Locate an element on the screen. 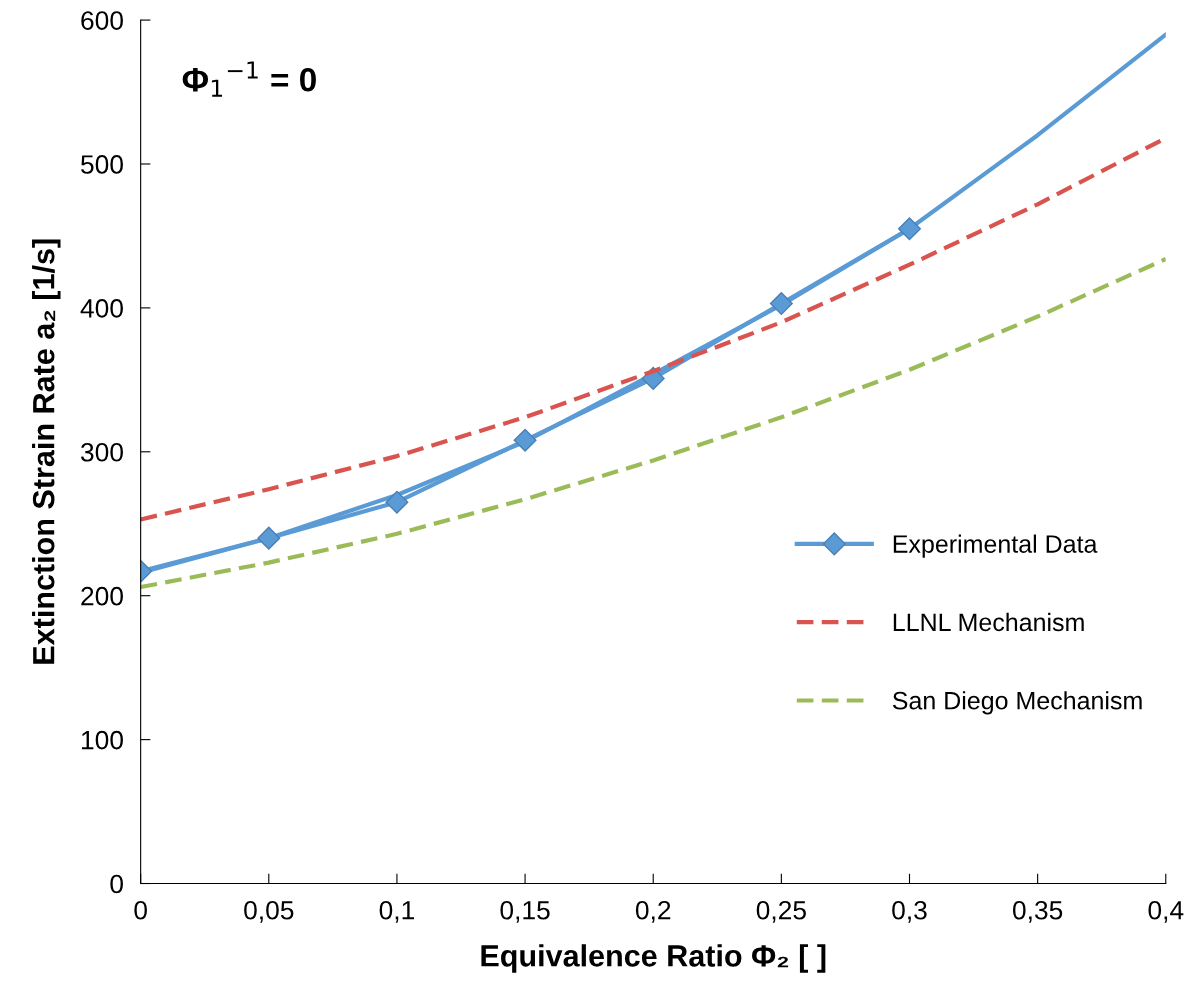 This screenshot has height=1004, width=1192. annotation: Φ$_{1}$$^{−1}$ = 0 is located at coordinates (249, 79).